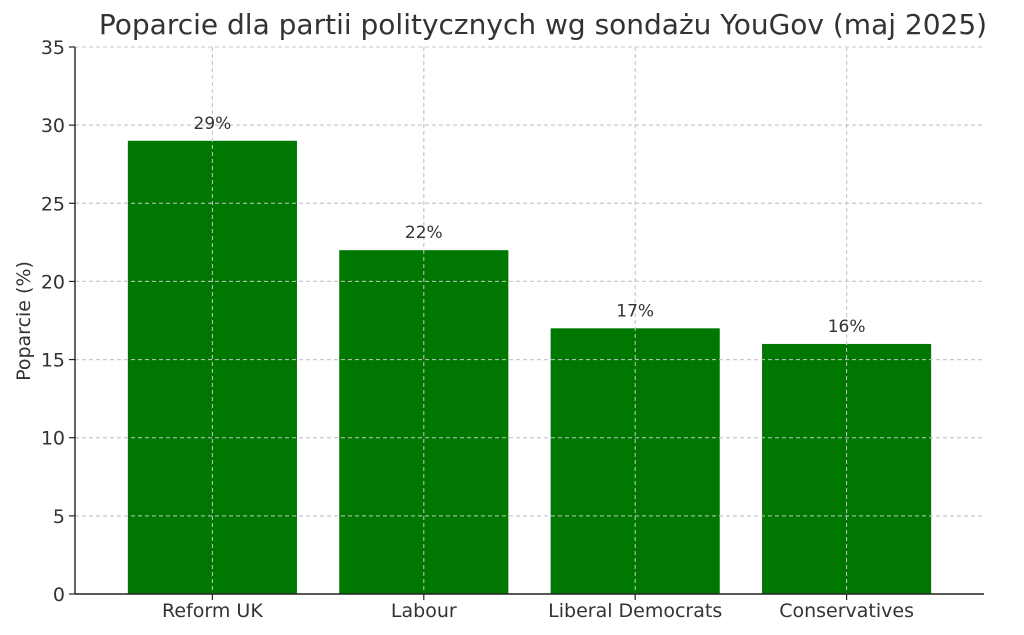 The height and width of the screenshot is (635, 1024). Describe the element at coordinates (53, 439) in the screenshot. I see `y-tick-label: 10` at that location.